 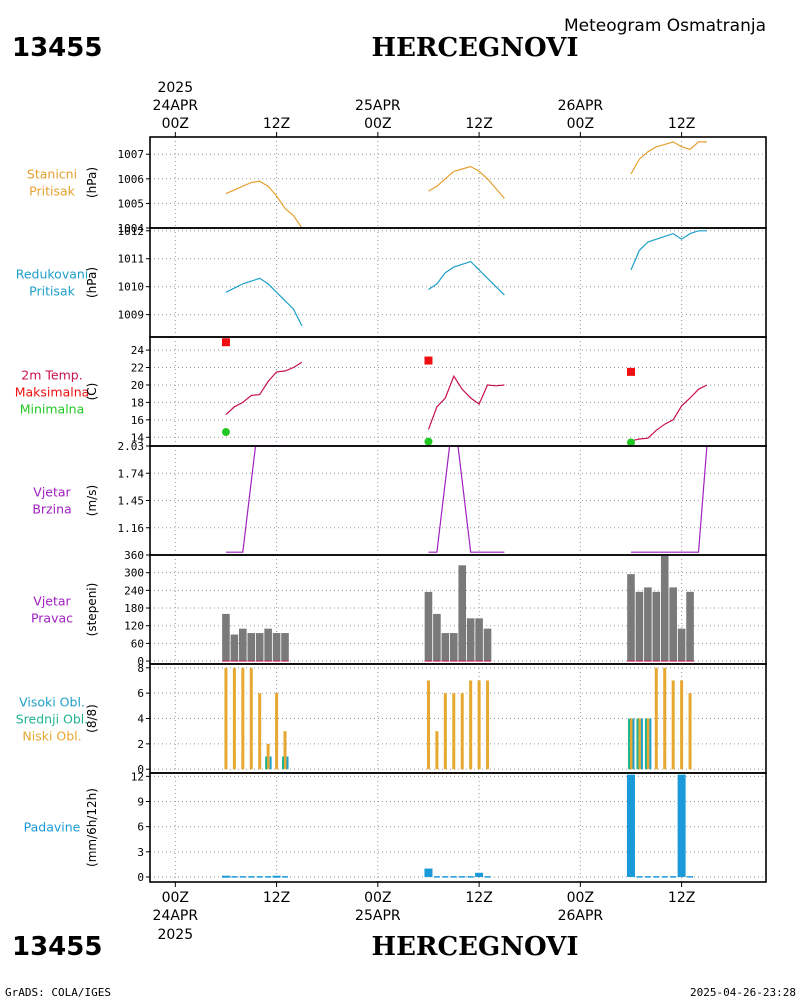 What do you see at coordinates (52, 392) in the screenshot?
I see `panel-label: Maksimalna` at bounding box center [52, 392].